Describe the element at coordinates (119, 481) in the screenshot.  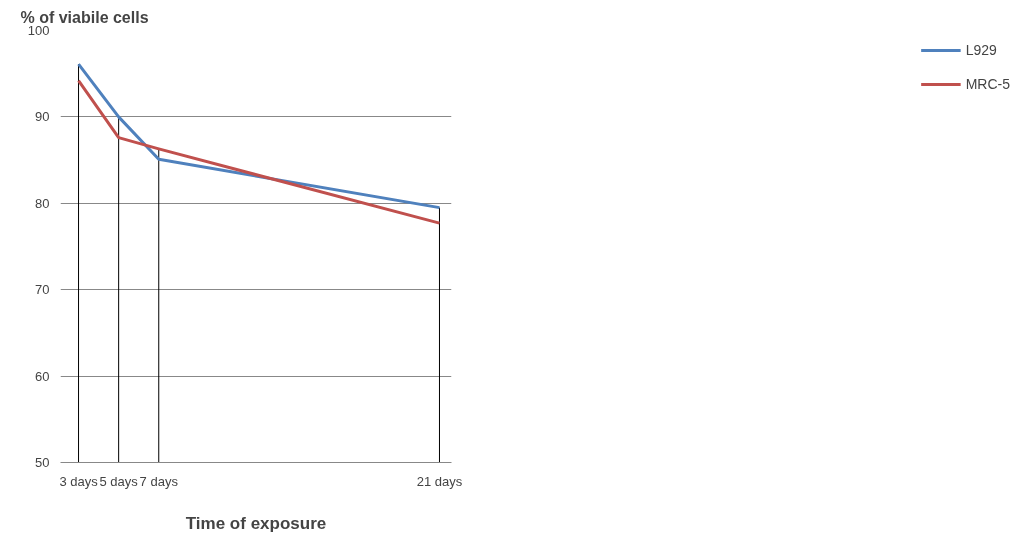
I see `x-tick-label: 5 days` at that location.